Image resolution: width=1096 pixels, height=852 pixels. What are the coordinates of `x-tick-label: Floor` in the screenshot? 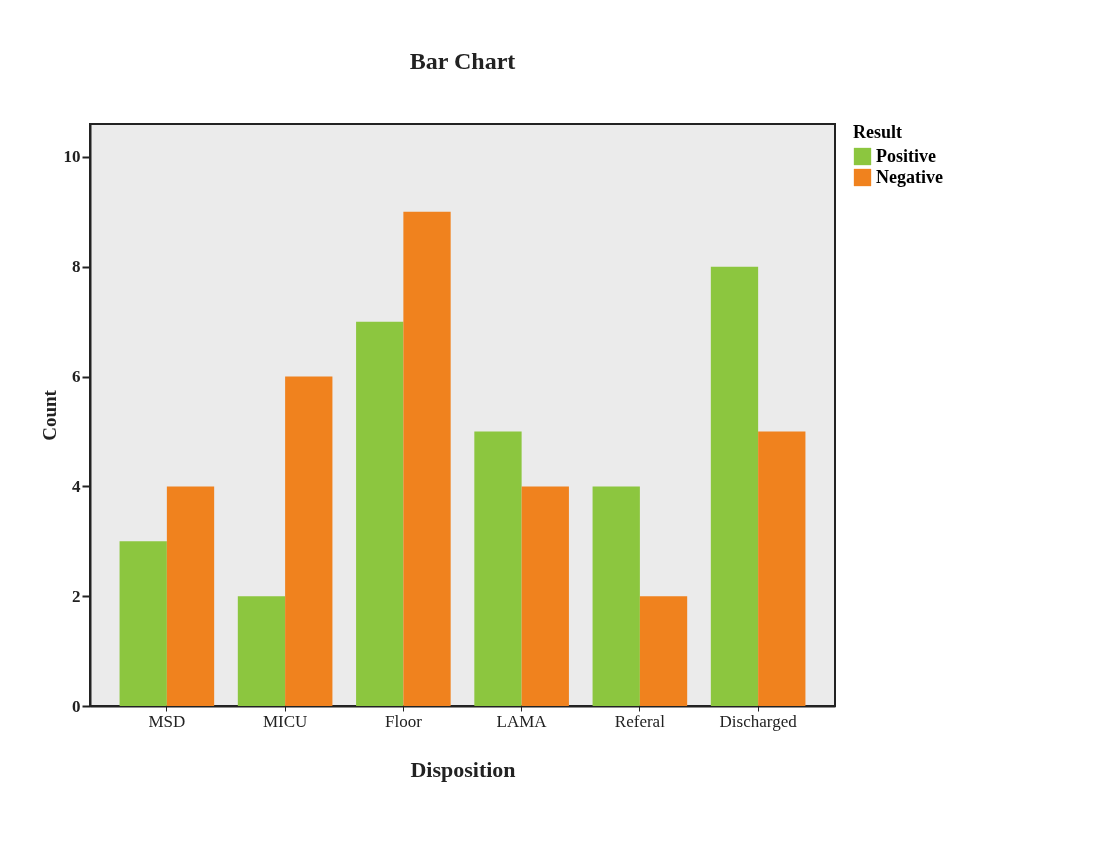 It's located at (403, 721).